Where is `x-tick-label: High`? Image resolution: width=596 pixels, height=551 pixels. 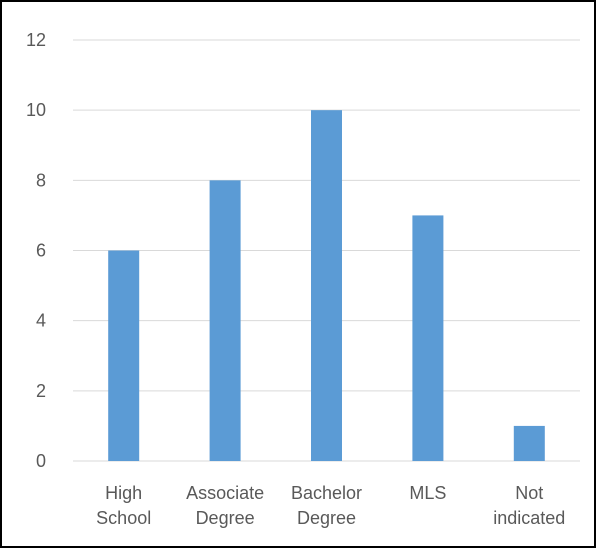 x-tick-label: High is located at coordinates (123, 493).